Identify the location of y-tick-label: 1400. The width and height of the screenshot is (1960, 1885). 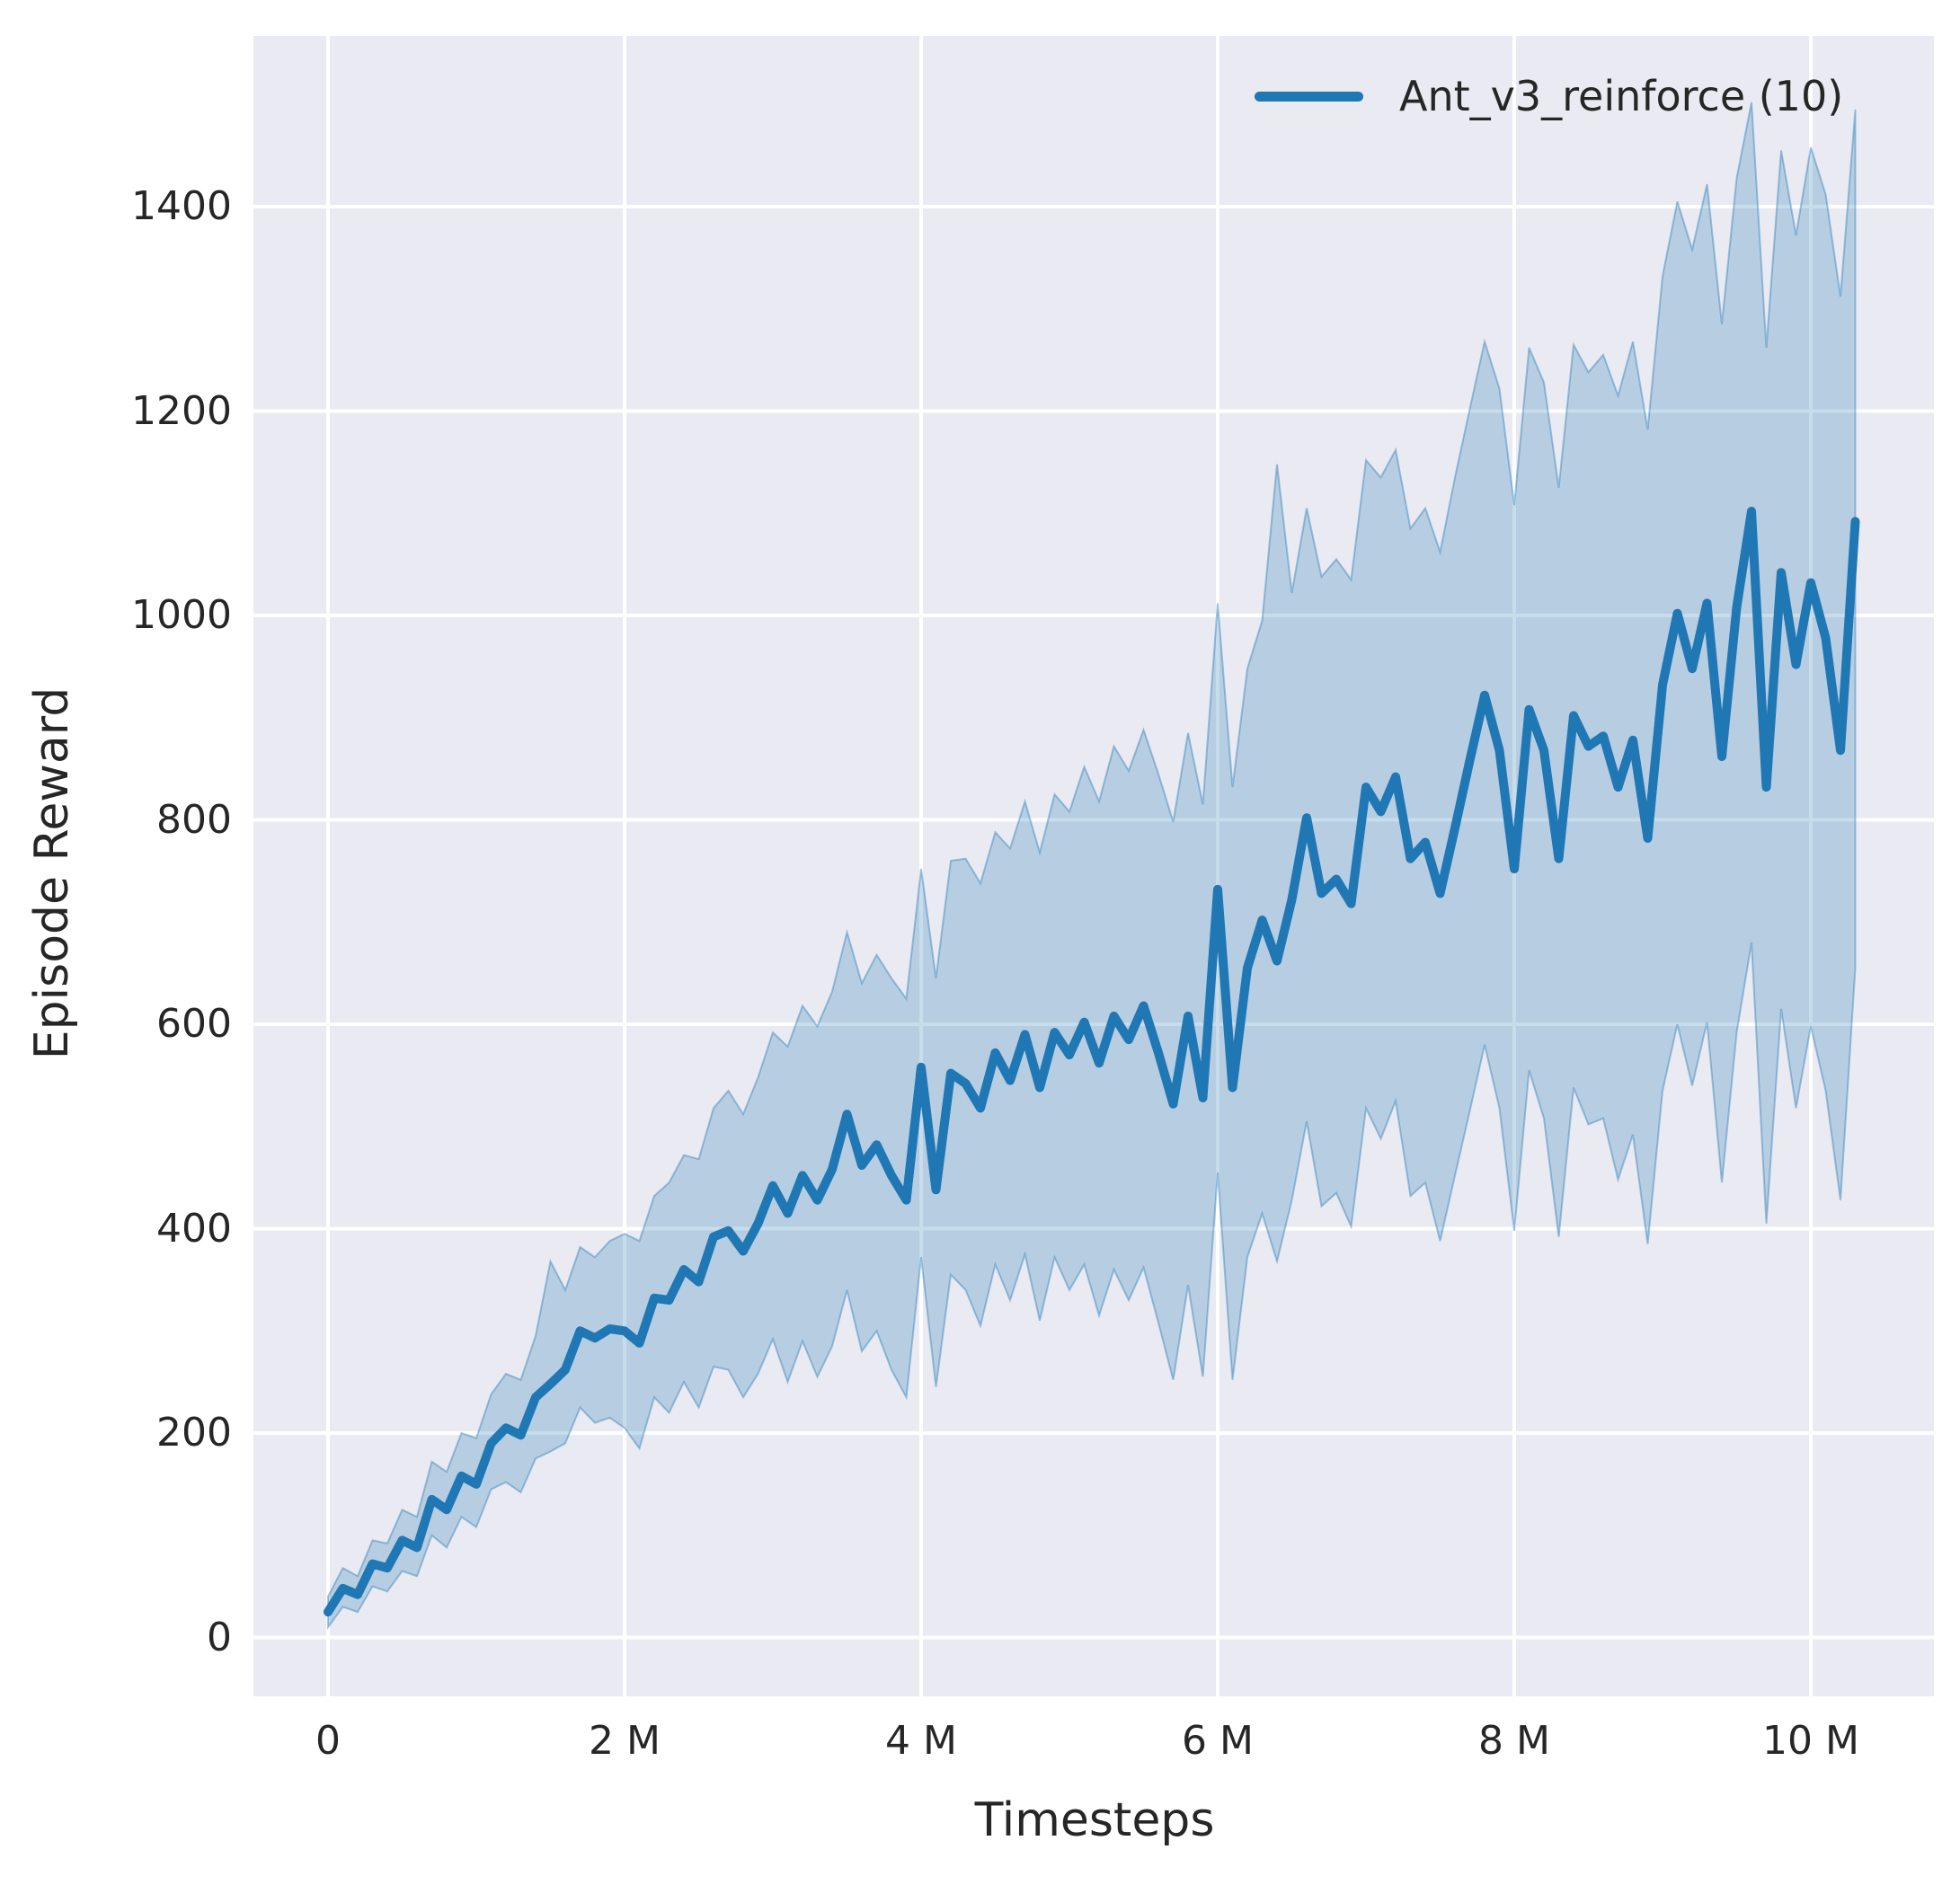
(181, 206).